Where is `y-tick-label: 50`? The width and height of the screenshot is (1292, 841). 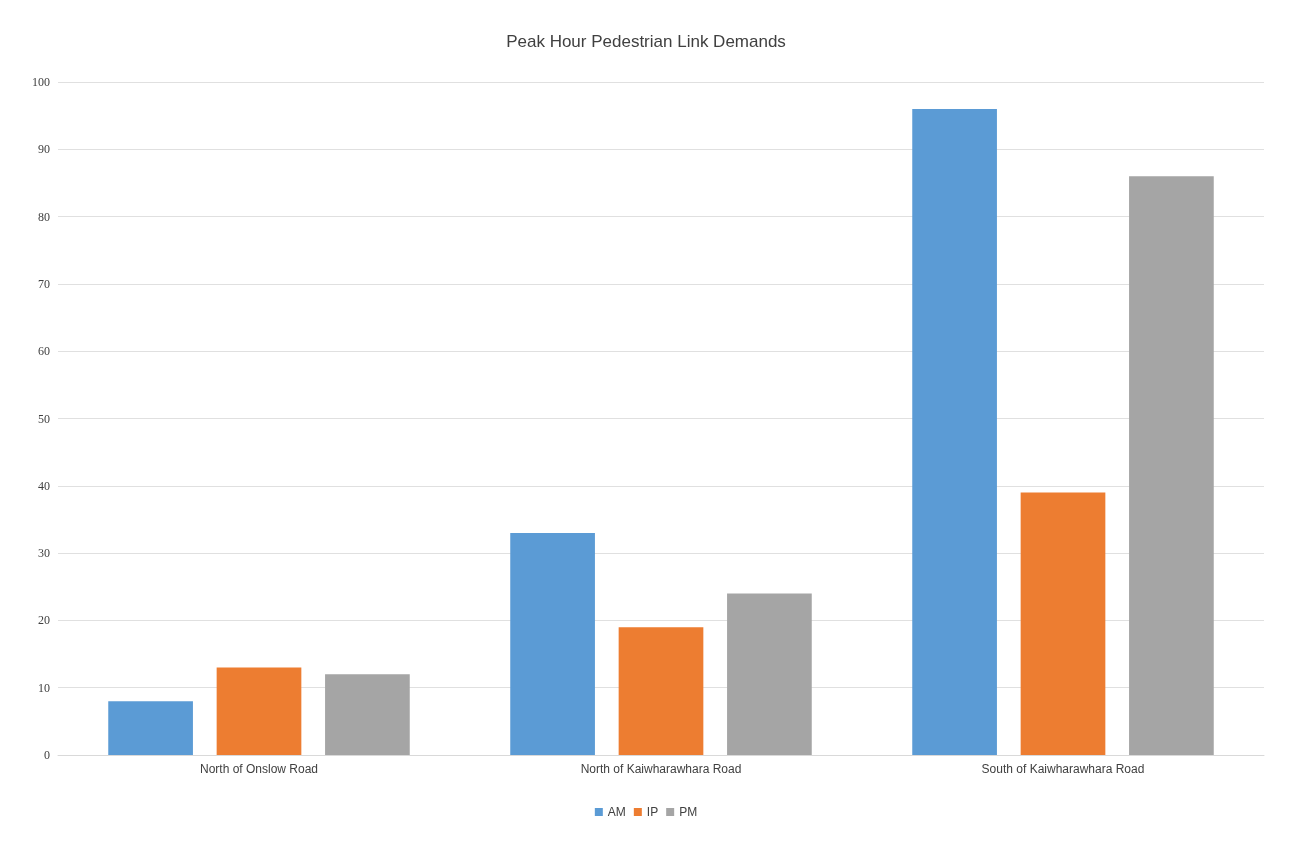
y-tick-label: 50 is located at coordinates (44, 418).